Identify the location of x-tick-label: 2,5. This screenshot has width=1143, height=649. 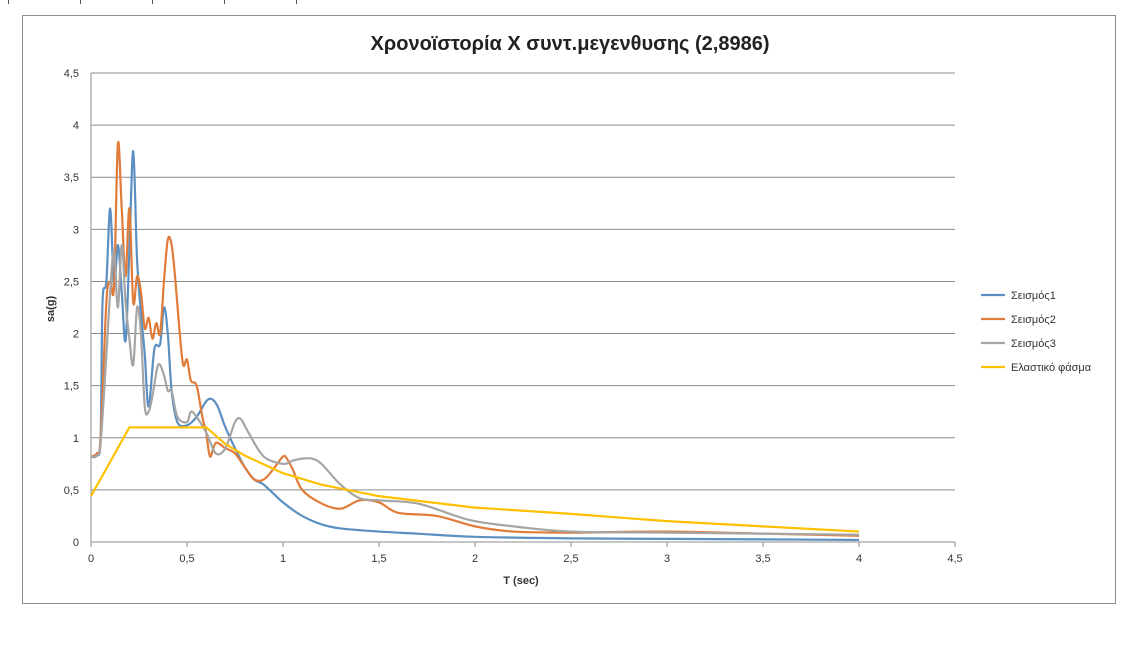
(570, 559).